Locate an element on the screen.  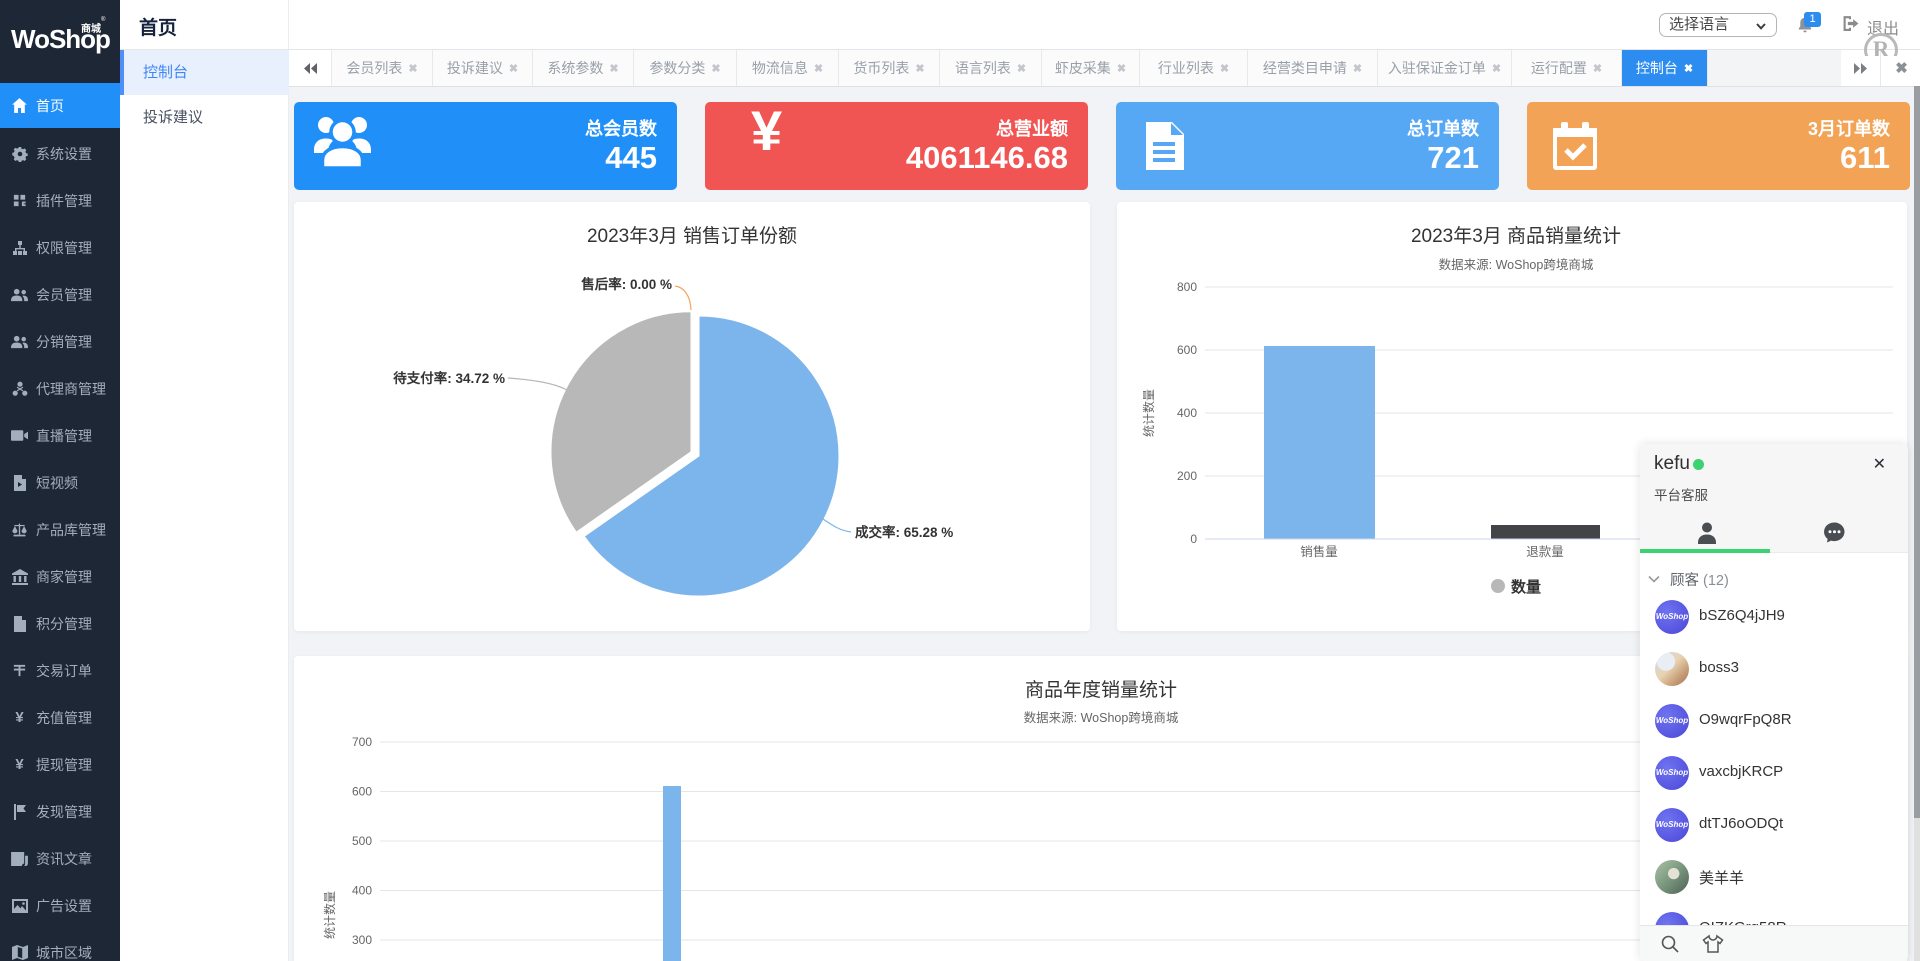
svg-text: 数量 is located at coordinates (1526, 587).